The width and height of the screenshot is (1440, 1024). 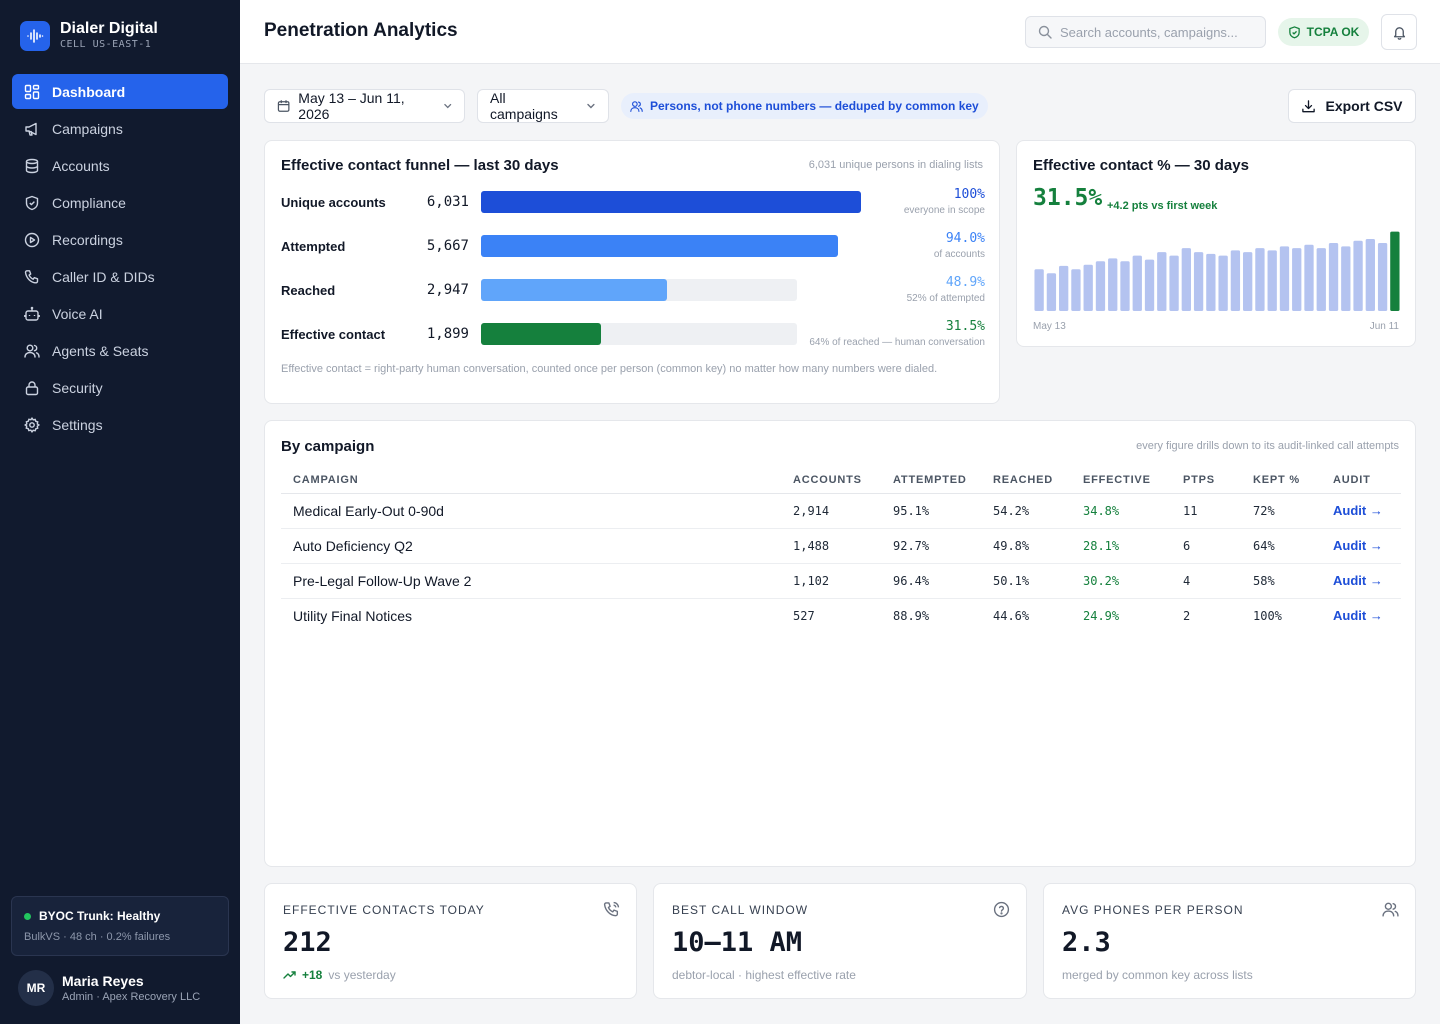 I want to click on kept-cell: 72%, so click(x=1281, y=511).